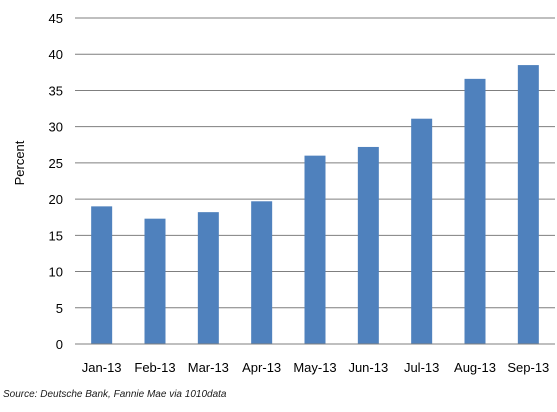  I want to click on y-tick-label: 10, so click(56, 272).